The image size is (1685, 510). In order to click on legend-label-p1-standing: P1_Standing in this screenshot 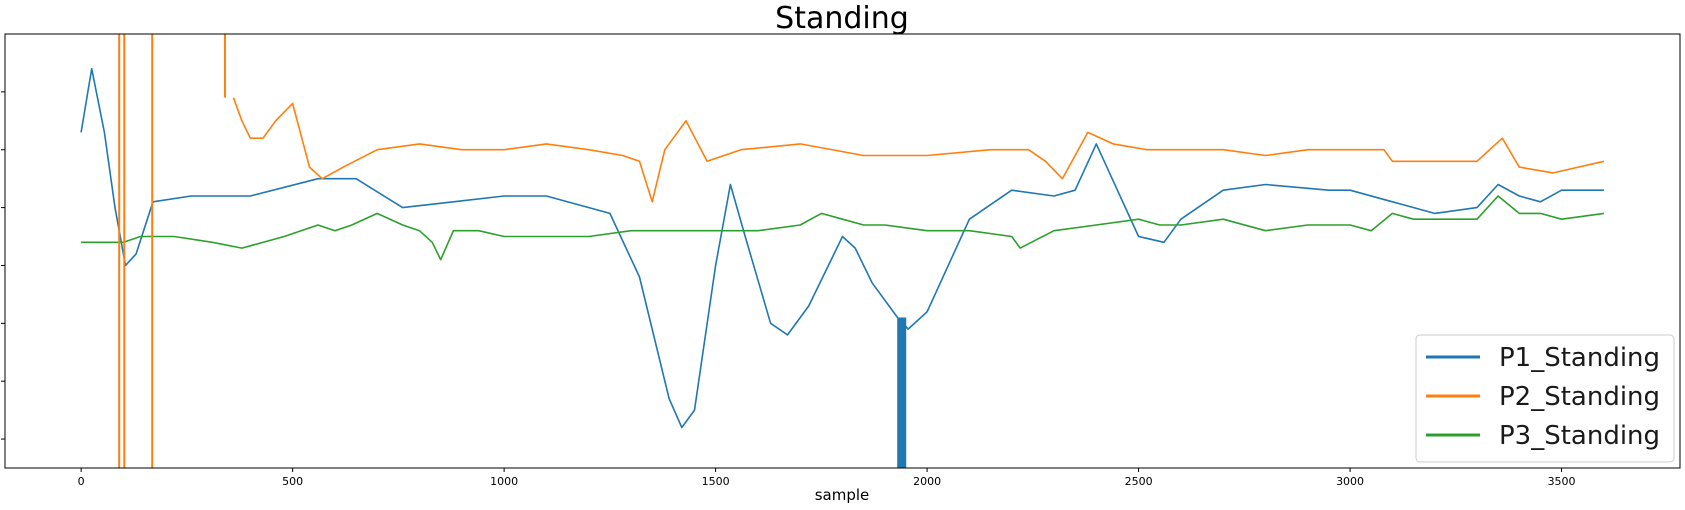, I will do `click(1579, 358)`.